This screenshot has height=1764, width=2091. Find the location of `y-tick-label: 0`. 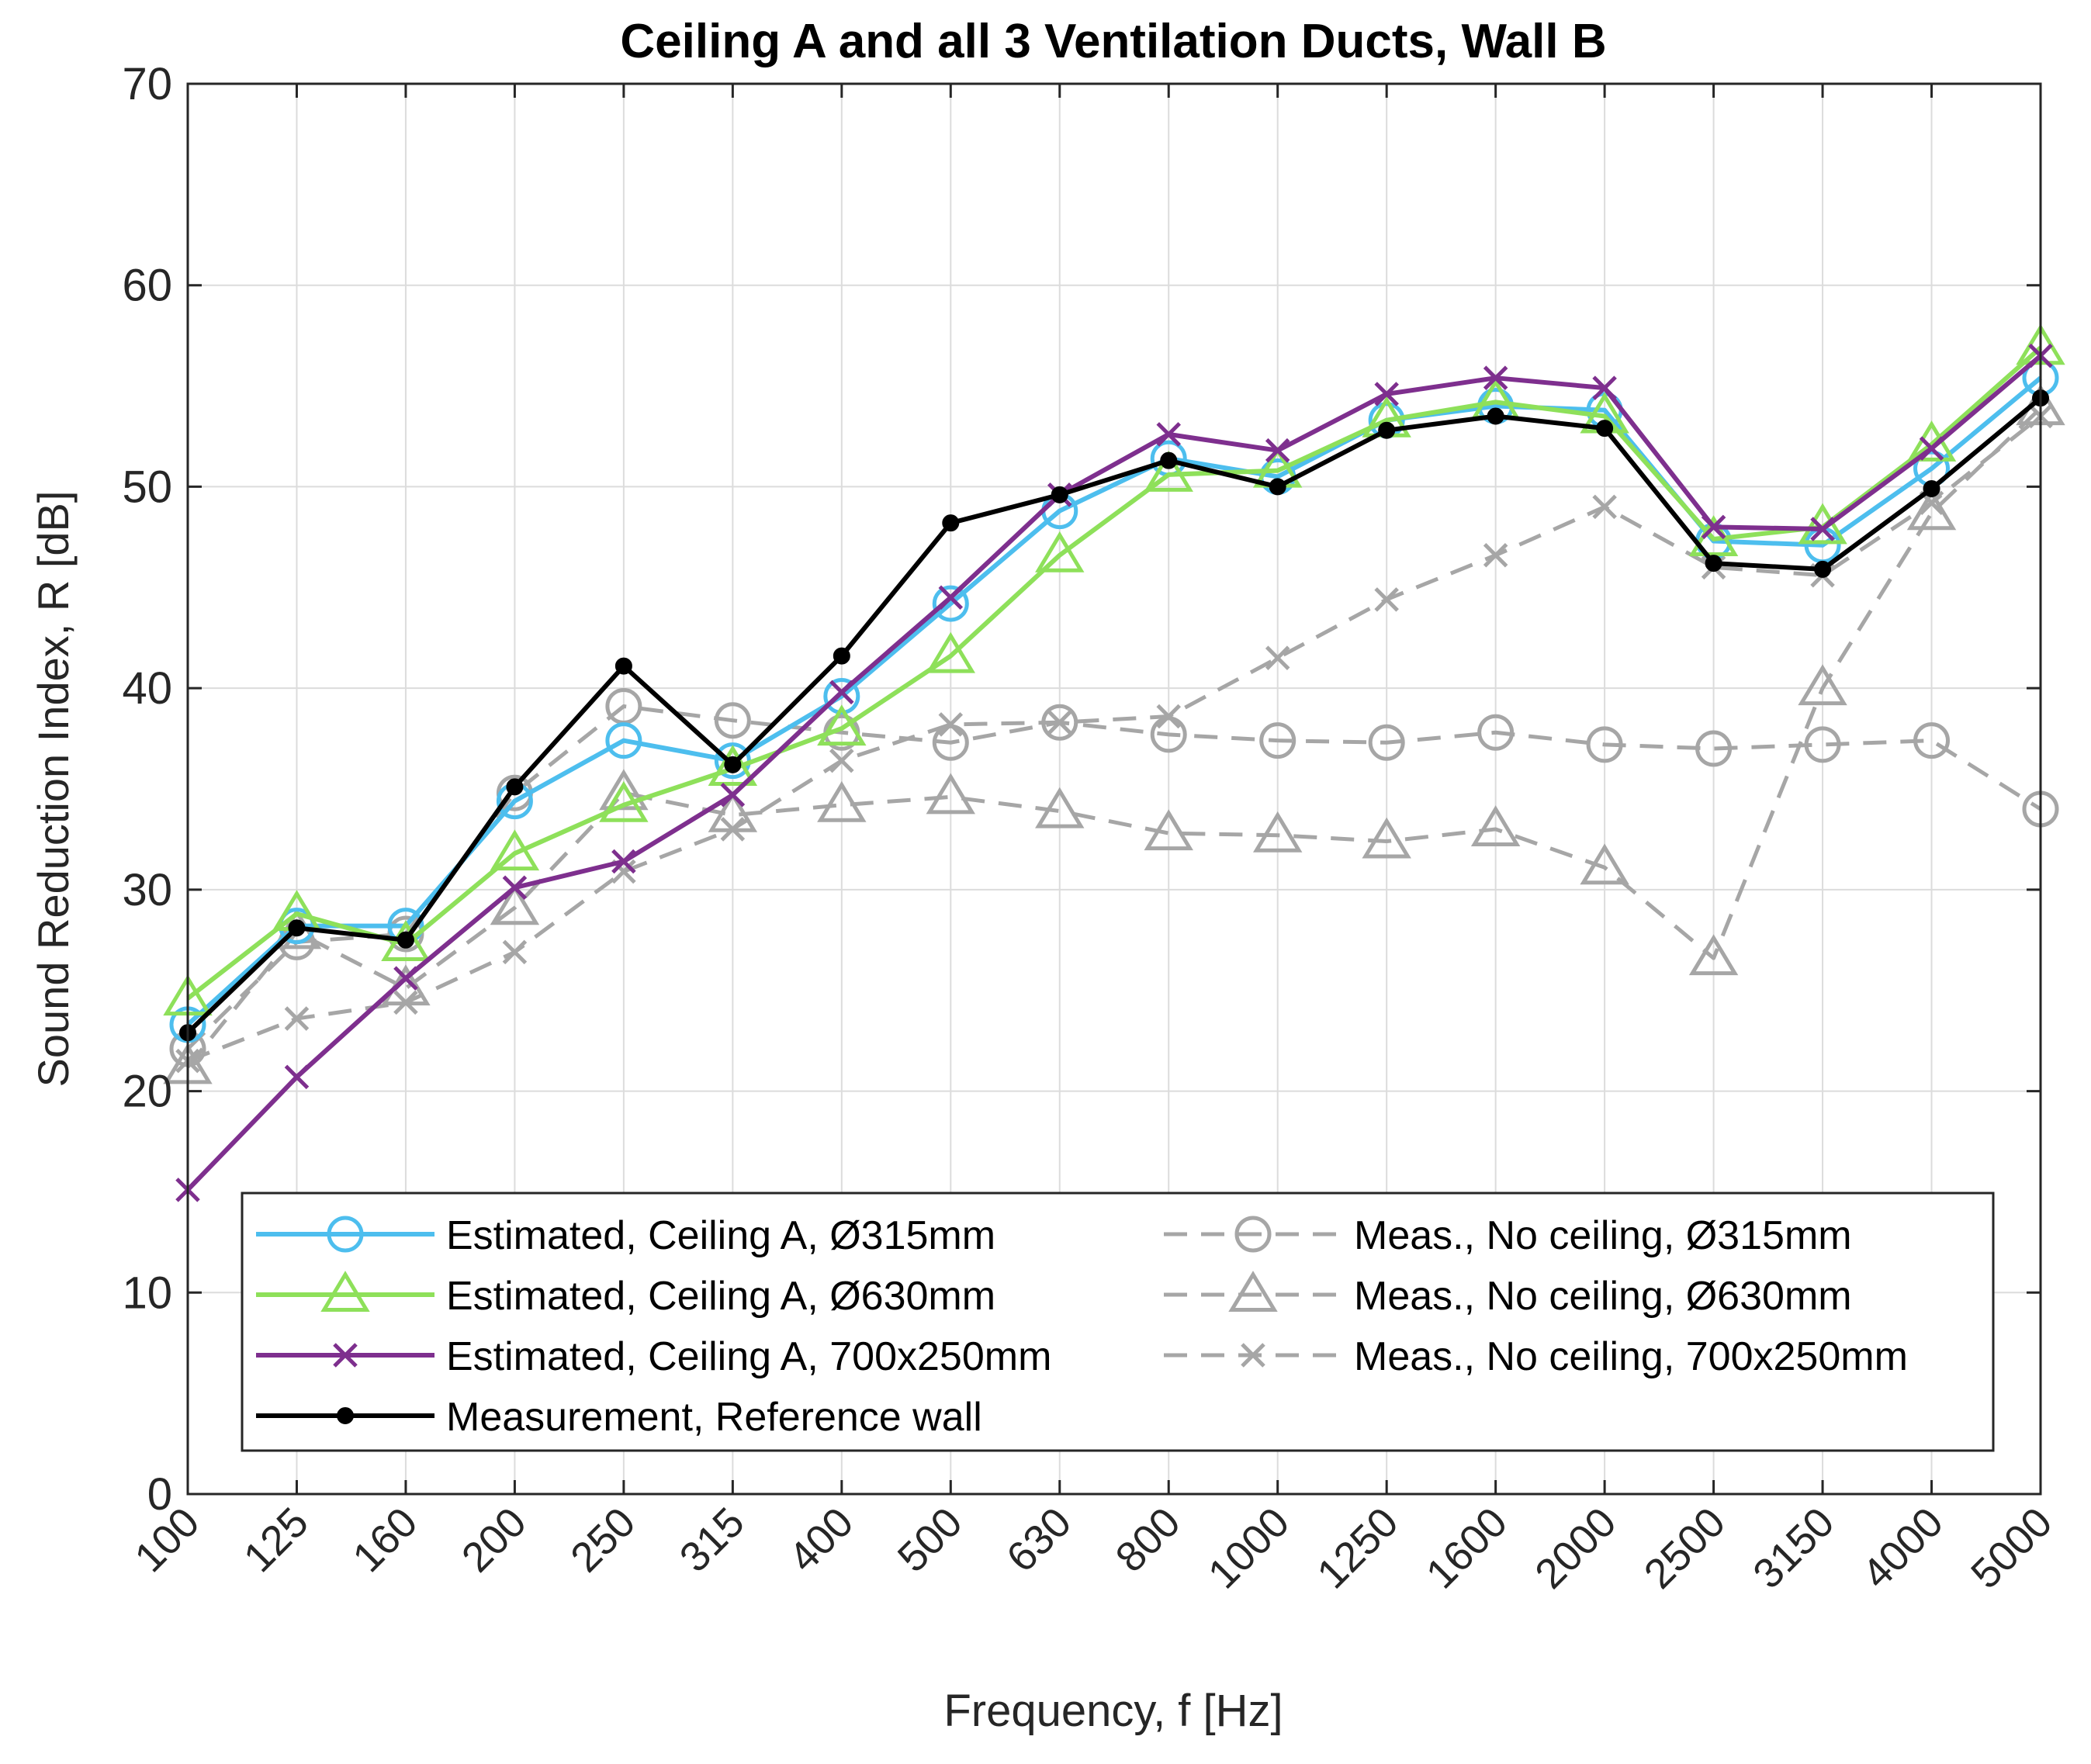

y-tick-label: 0 is located at coordinates (159, 1494).